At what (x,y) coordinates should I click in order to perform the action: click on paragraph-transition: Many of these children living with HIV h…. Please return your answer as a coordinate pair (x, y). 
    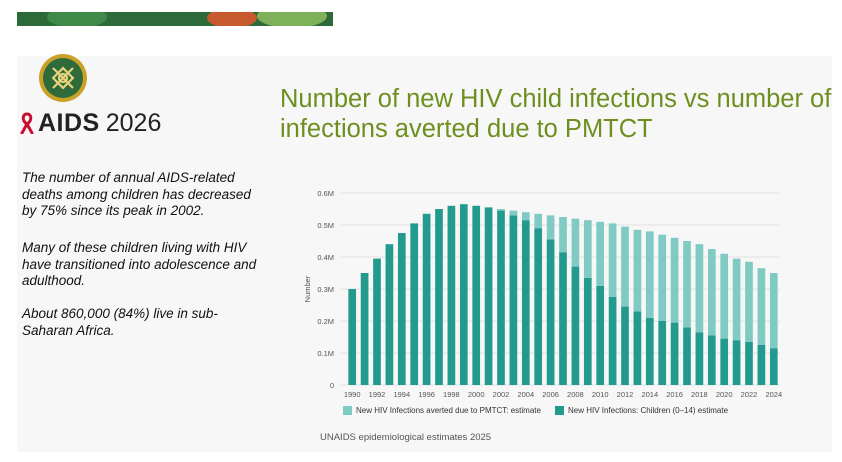
    Looking at the image, I should click on (139, 264).